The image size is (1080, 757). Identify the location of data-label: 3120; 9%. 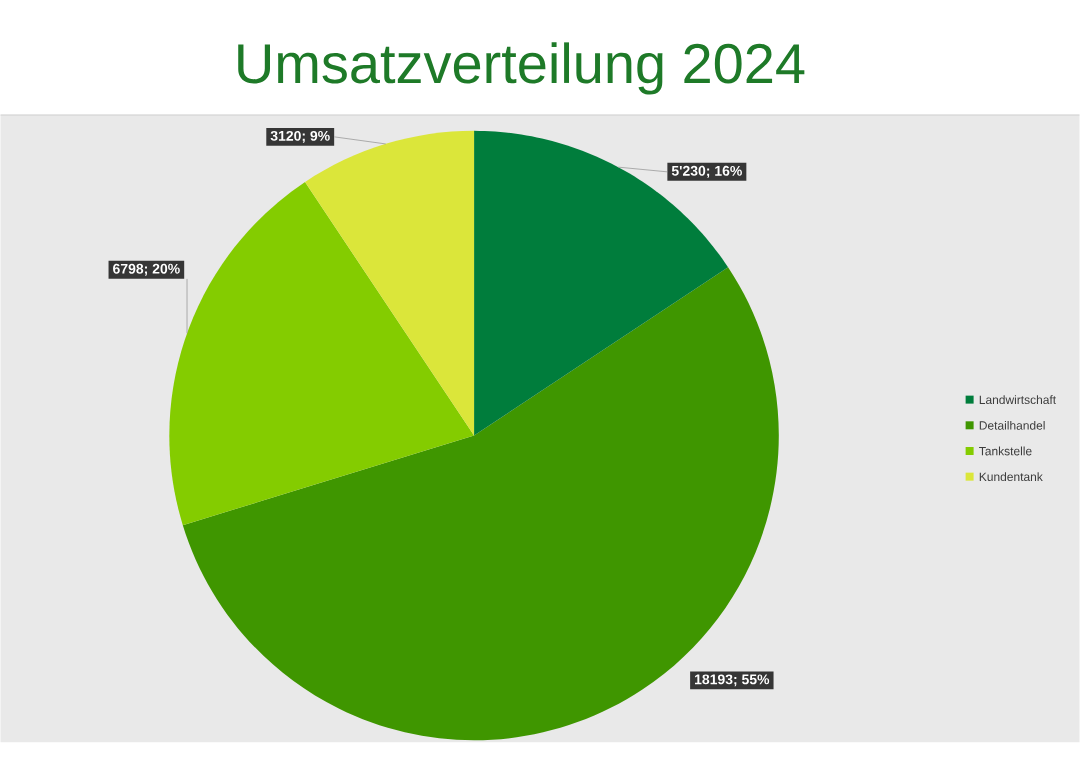
(300, 136).